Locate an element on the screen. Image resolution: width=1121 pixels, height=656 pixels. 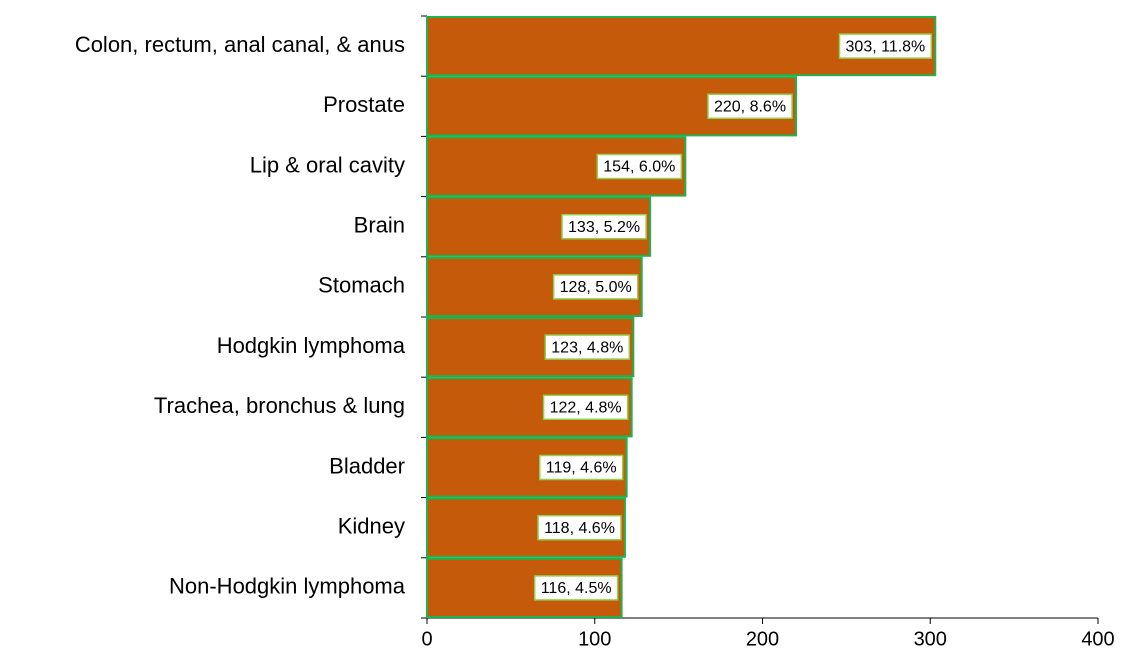
y-tick-label: Prostate is located at coordinates (364, 104).